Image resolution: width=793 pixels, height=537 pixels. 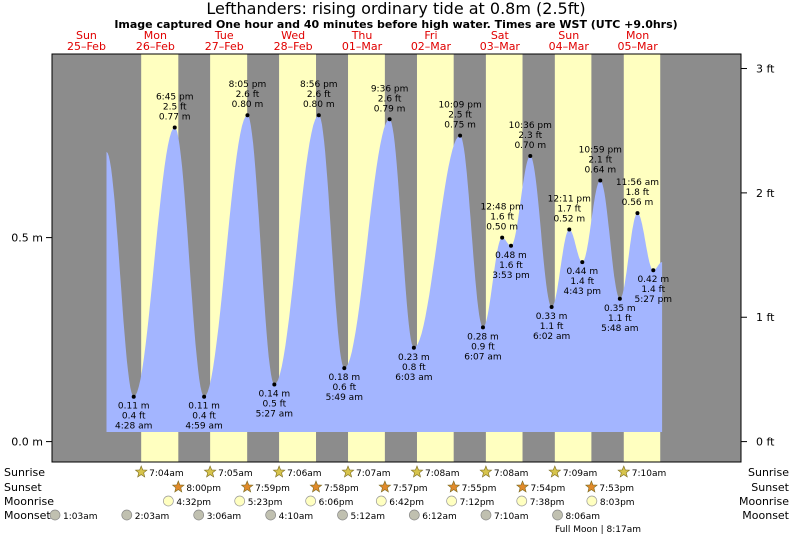 I want to click on tide-point-label: 1.6 ft, so click(x=511, y=266).